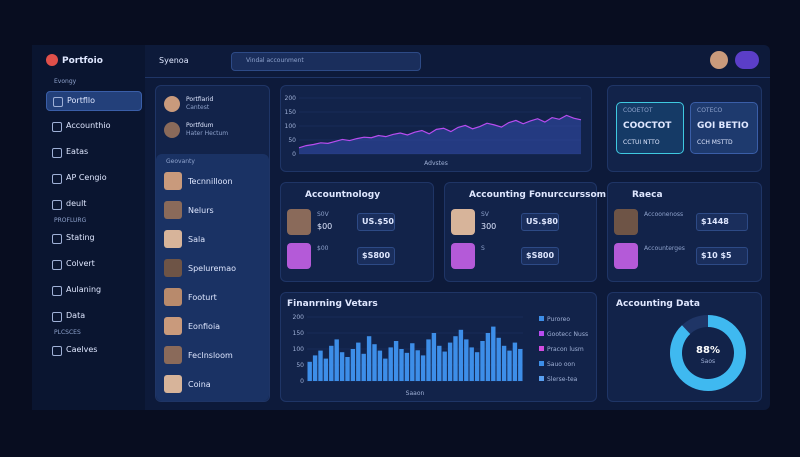 This screenshot has width=800, height=457. What do you see at coordinates (93, 316) in the screenshot?
I see `nav-item: Data` at bounding box center [93, 316].